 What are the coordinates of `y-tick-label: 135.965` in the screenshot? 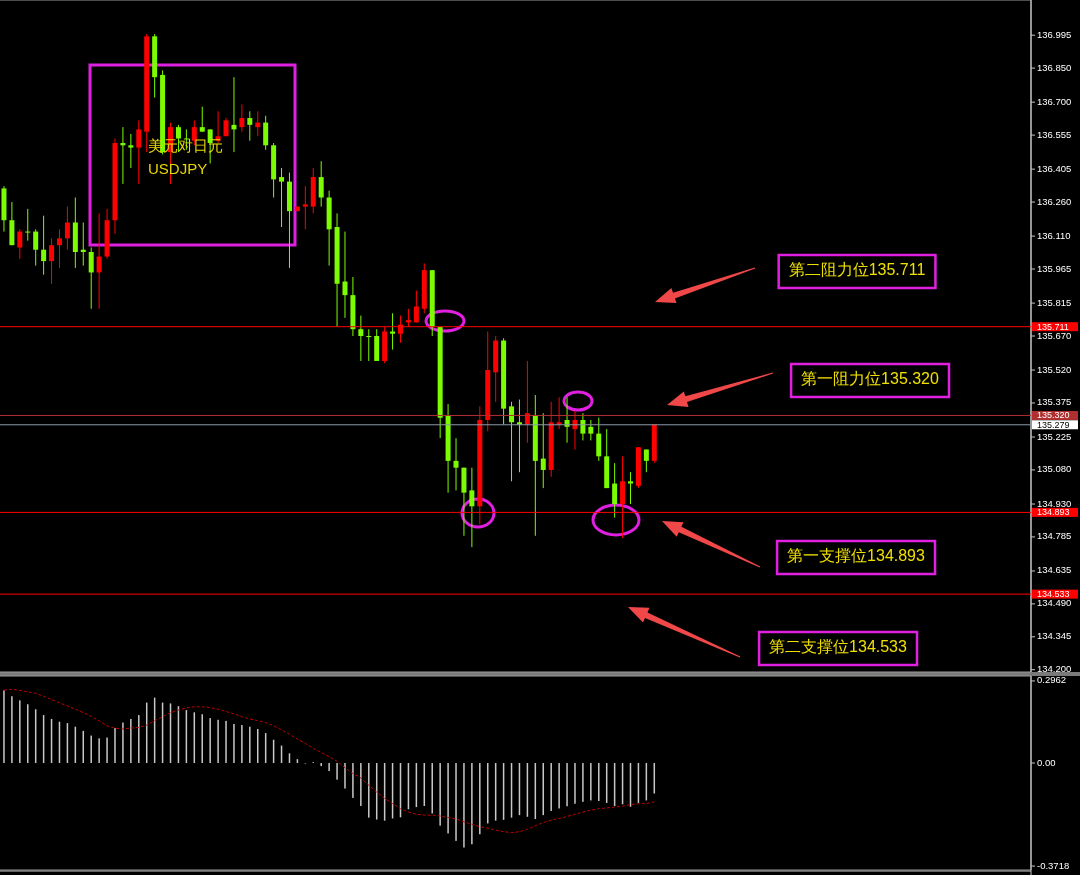 It's located at (1054, 268).